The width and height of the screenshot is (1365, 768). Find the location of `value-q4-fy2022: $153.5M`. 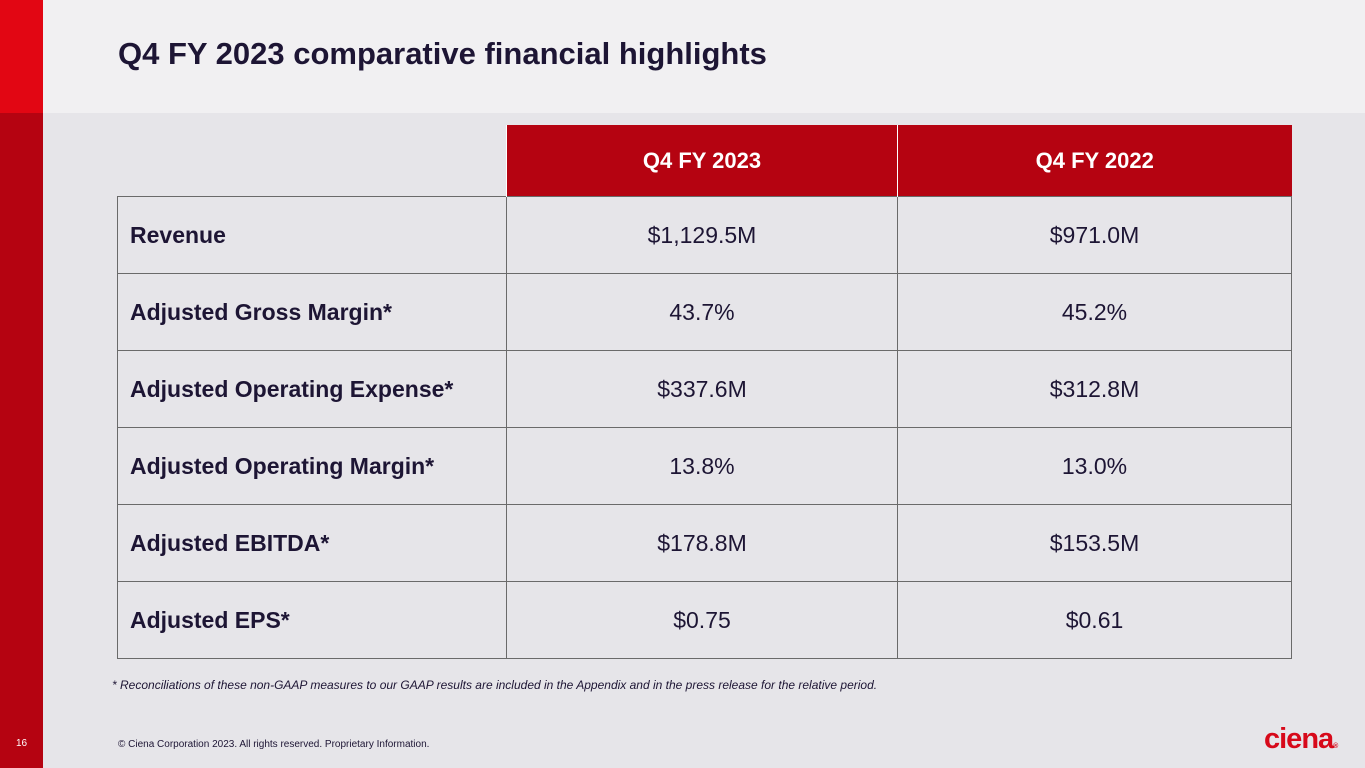

value-q4-fy2022: $153.5M is located at coordinates (1094, 543).